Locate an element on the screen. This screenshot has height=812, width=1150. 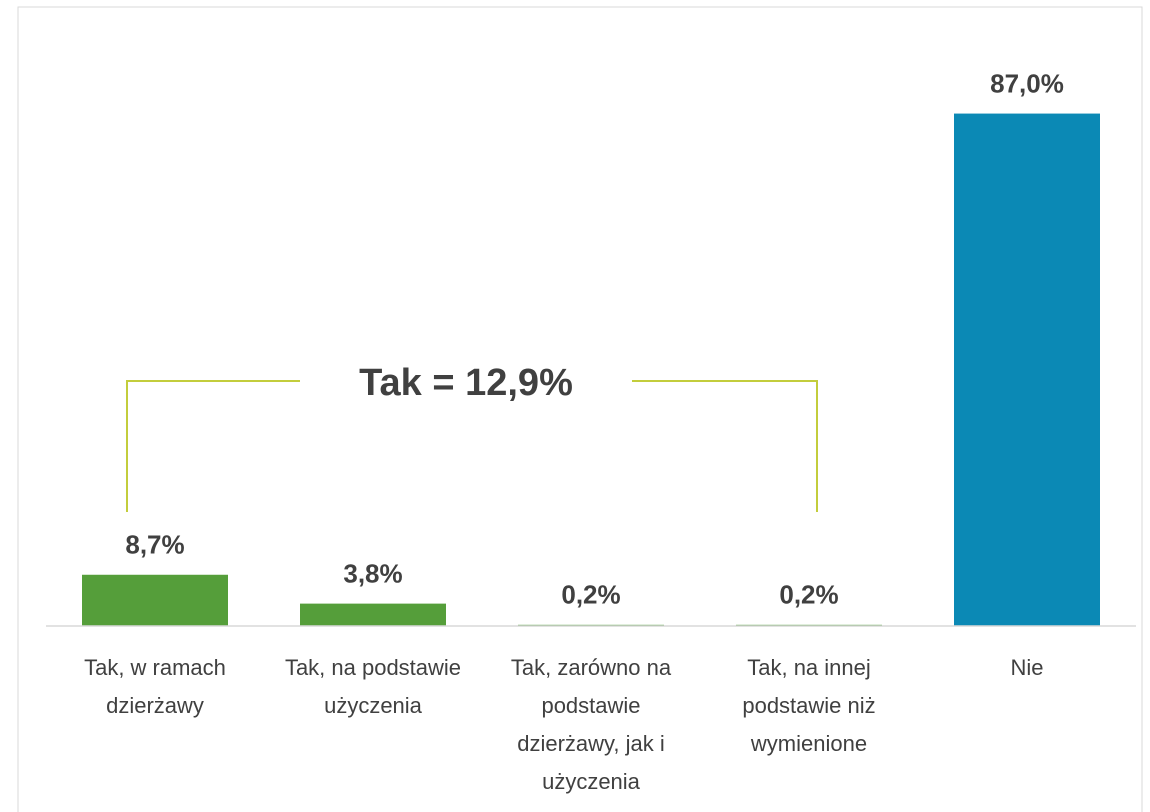
x-tick-label: Nie is located at coordinates (1027, 667).